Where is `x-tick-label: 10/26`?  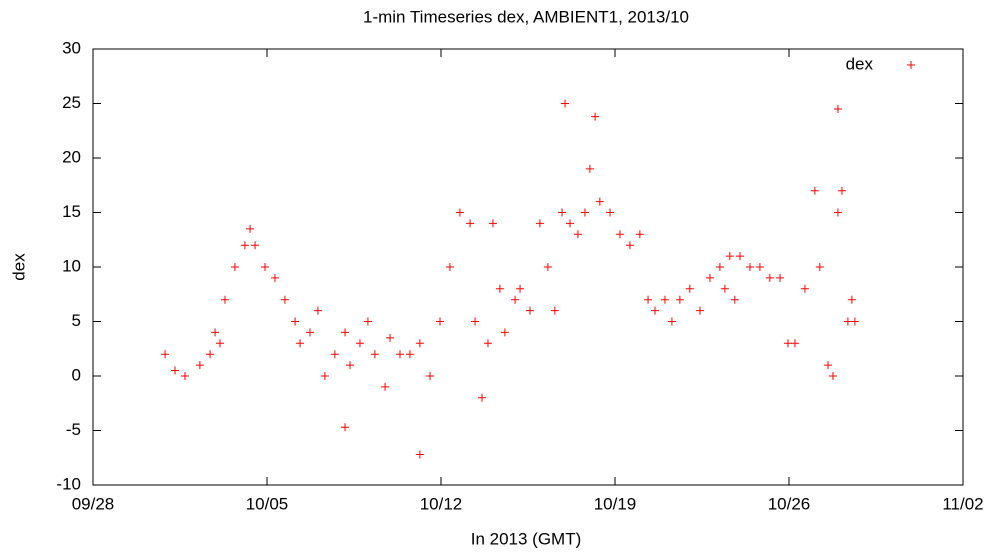 x-tick-label: 10/26 is located at coordinates (789, 503).